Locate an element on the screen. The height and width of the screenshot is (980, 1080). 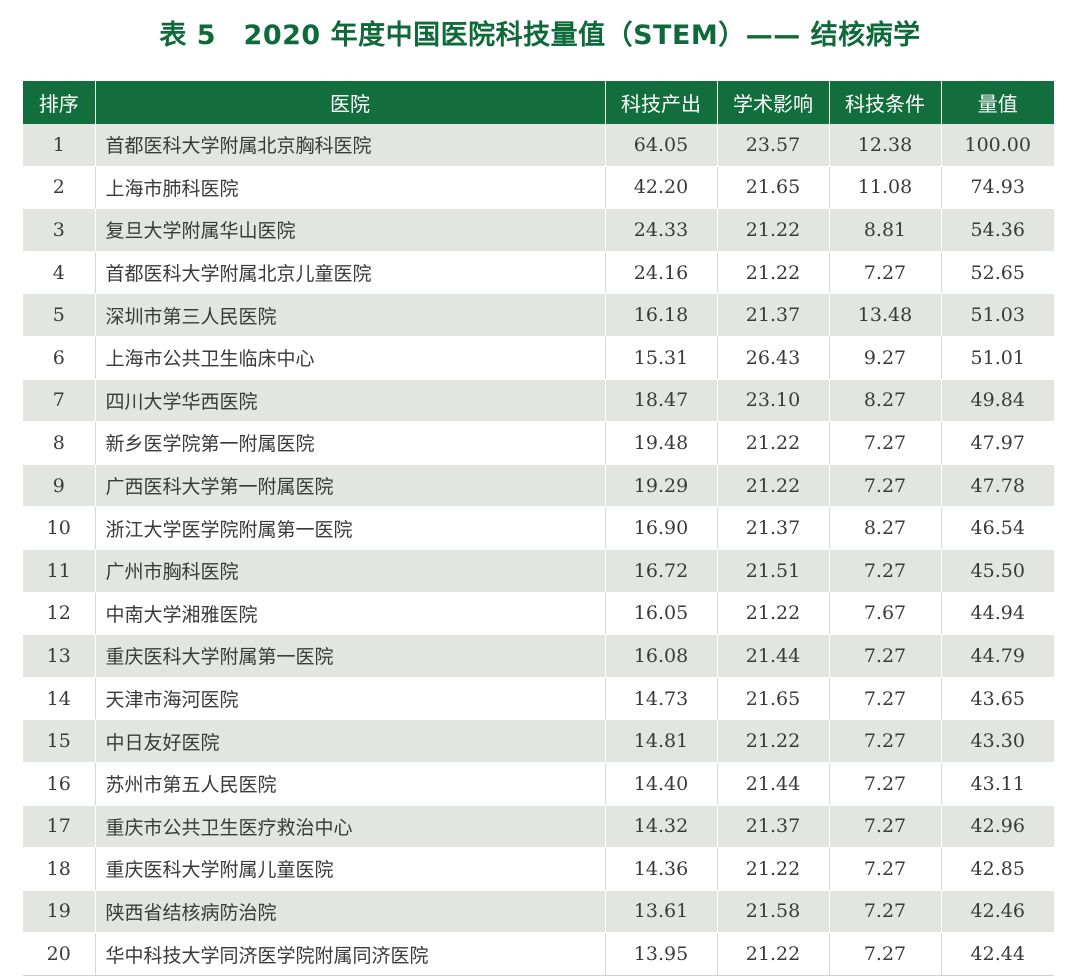
value-cell: 44.94 is located at coordinates (997, 614).